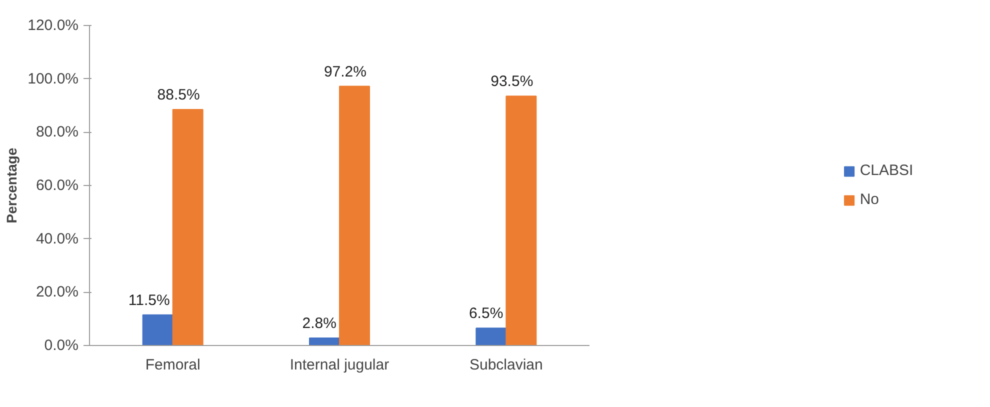 The width and height of the screenshot is (990, 407). Describe the element at coordinates (149, 300) in the screenshot. I see `text: 11.5%` at that location.